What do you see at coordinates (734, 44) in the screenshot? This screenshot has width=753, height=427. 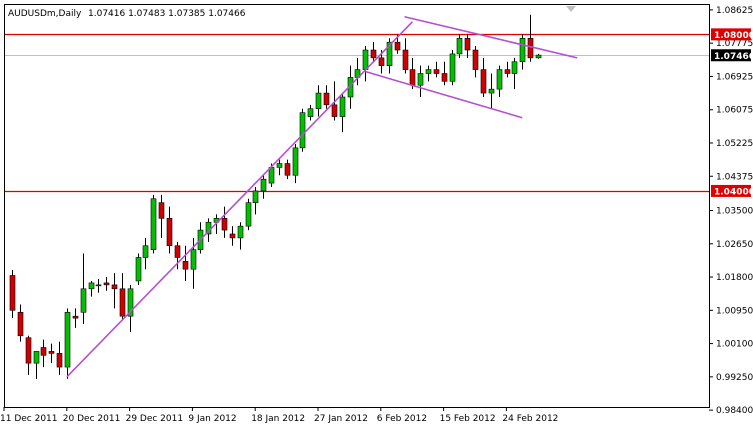 I see `y-tick-label: 1.07775` at bounding box center [734, 44].